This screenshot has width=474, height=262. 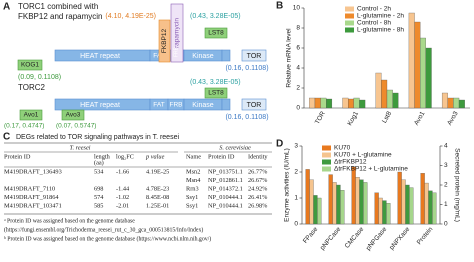 I want to click on y-tick-label: 6, so click(x=298, y=48).